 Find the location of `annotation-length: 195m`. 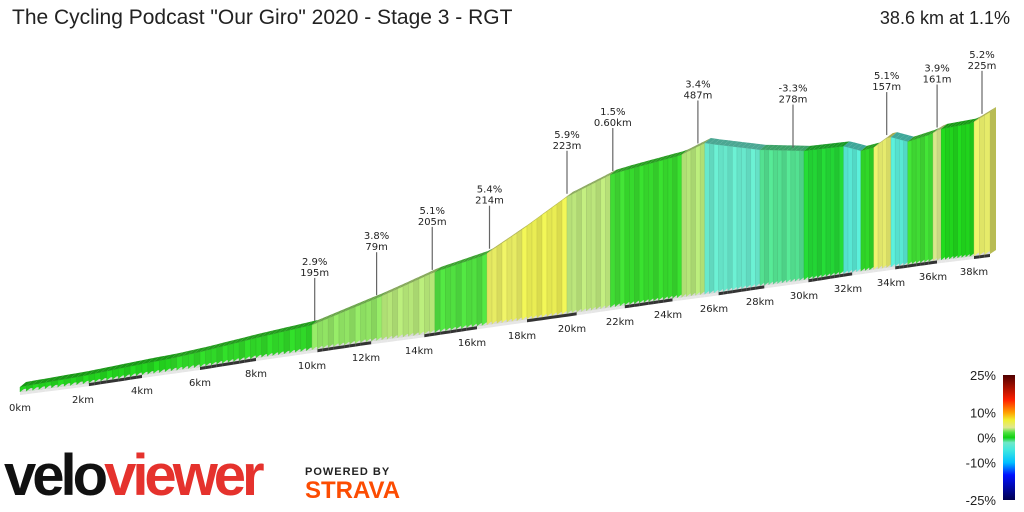

annotation-length: 195m is located at coordinates (314, 273).